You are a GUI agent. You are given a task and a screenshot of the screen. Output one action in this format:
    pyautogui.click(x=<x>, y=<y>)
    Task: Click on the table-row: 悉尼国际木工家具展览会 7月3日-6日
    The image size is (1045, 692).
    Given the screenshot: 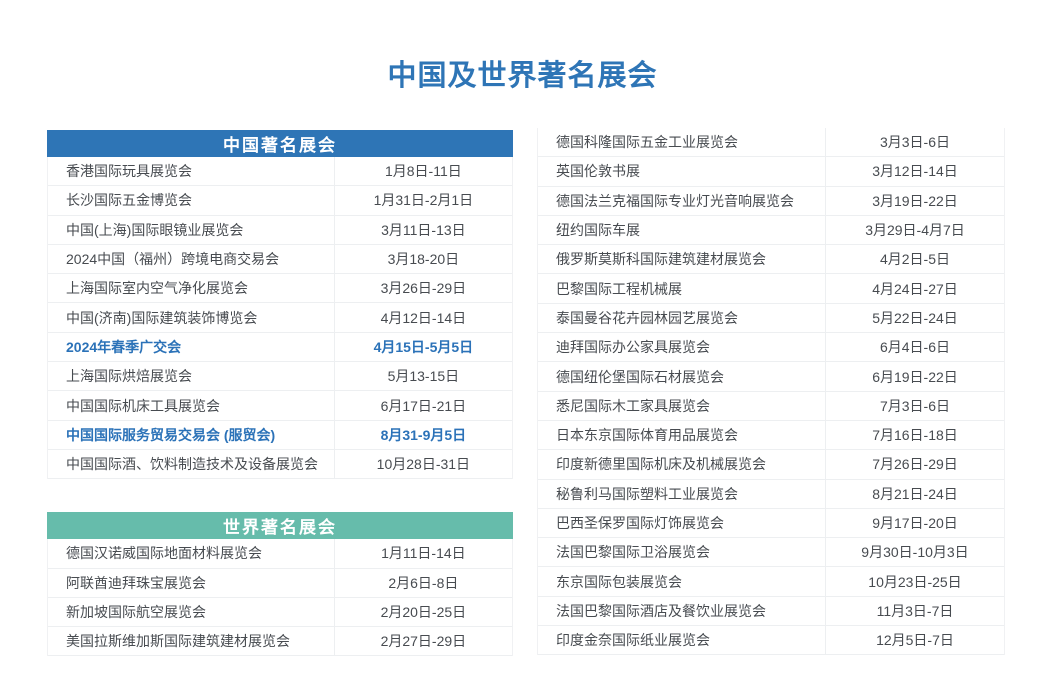 What is the action you would take?
    pyautogui.click(x=771, y=406)
    